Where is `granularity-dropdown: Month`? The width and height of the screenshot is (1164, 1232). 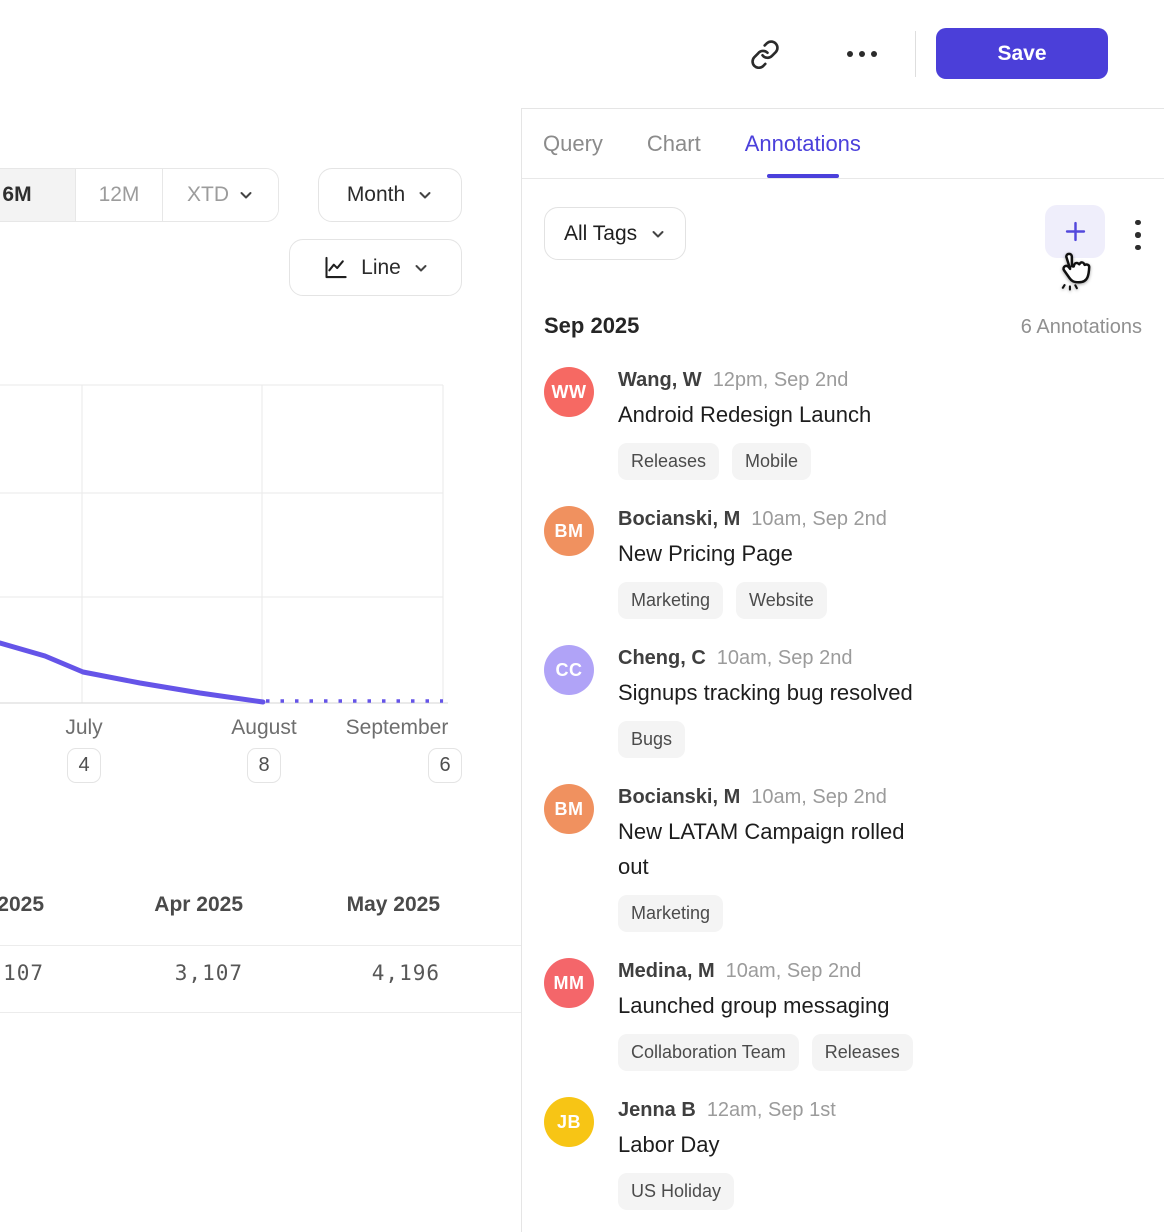
granularity-dropdown: Month is located at coordinates (390, 195).